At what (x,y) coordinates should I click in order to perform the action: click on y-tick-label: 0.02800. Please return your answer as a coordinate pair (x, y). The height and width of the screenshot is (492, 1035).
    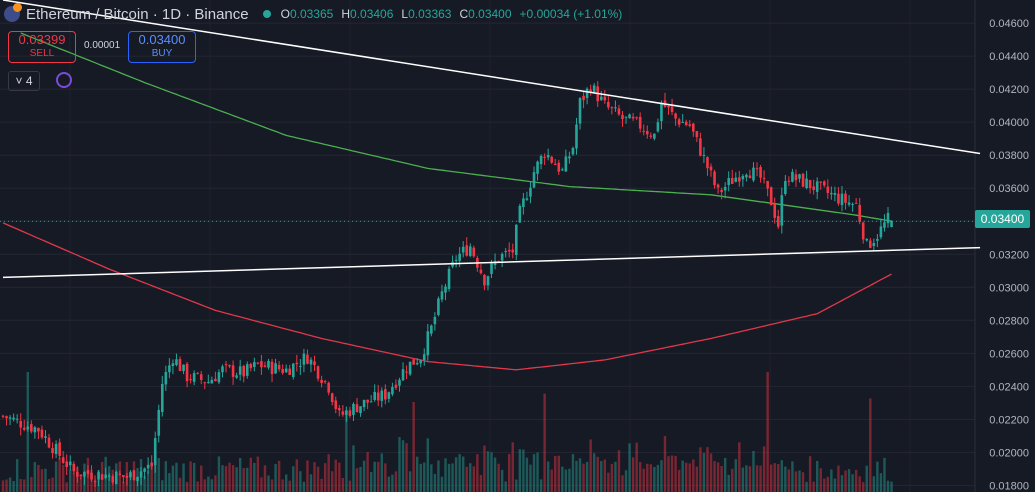
    Looking at the image, I should click on (1009, 321).